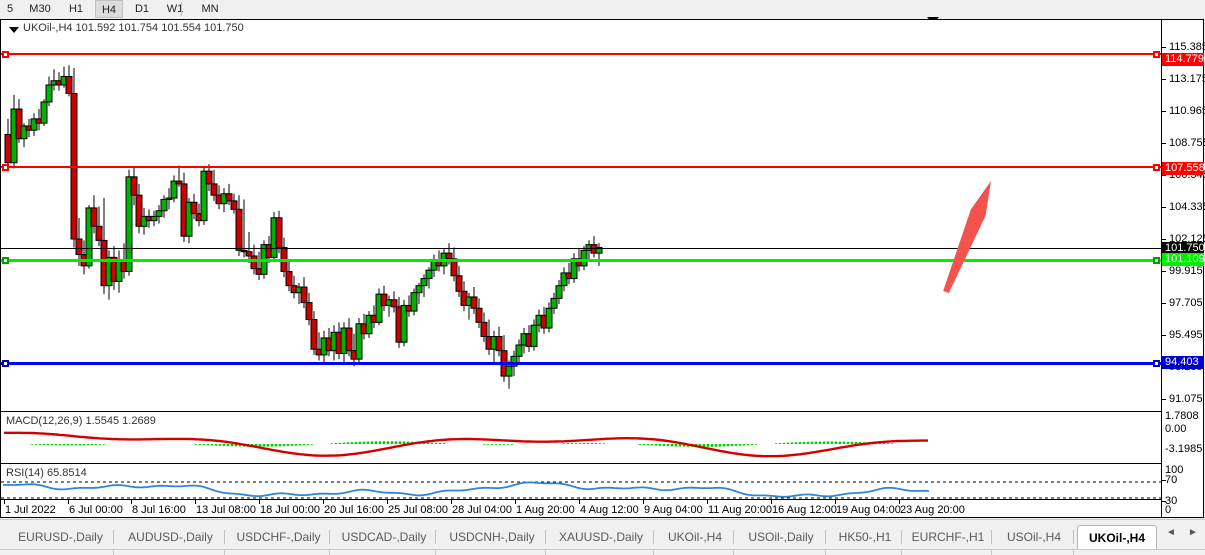 The image size is (1205, 555). What do you see at coordinates (1183, 59) in the screenshot?
I see `price-level-badge: 114.779` at bounding box center [1183, 59].